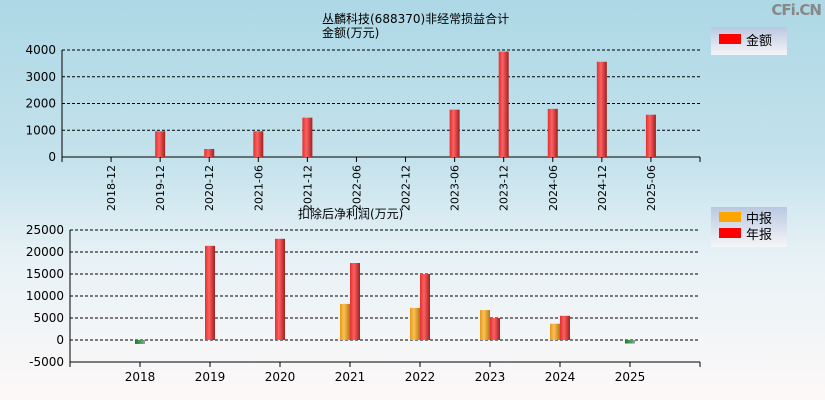 Image resolution: width=825 pixels, height=400 pixels. What do you see at coordinates (630, 377) in the screenshot?
I see `x-tick-label: 2025` at bounding box center [630, 377].